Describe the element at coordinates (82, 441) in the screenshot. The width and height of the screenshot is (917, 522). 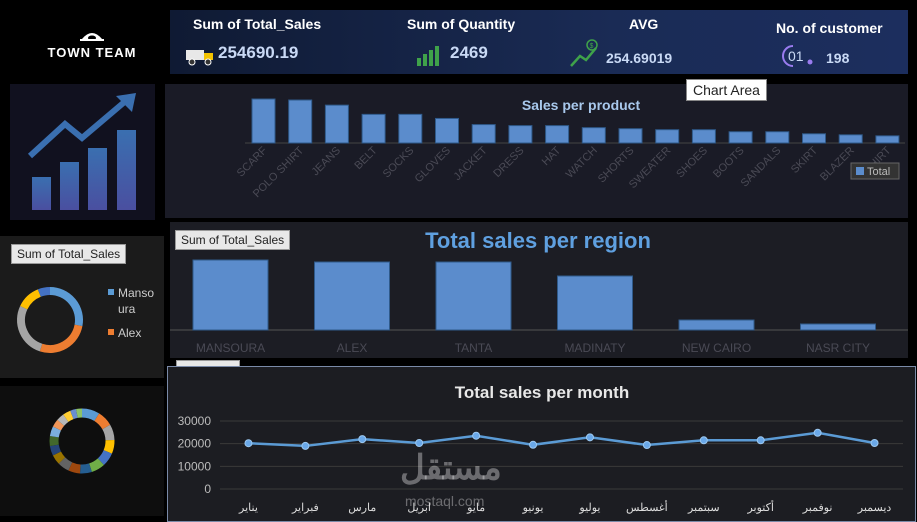
I see `donut-chart` at that location.